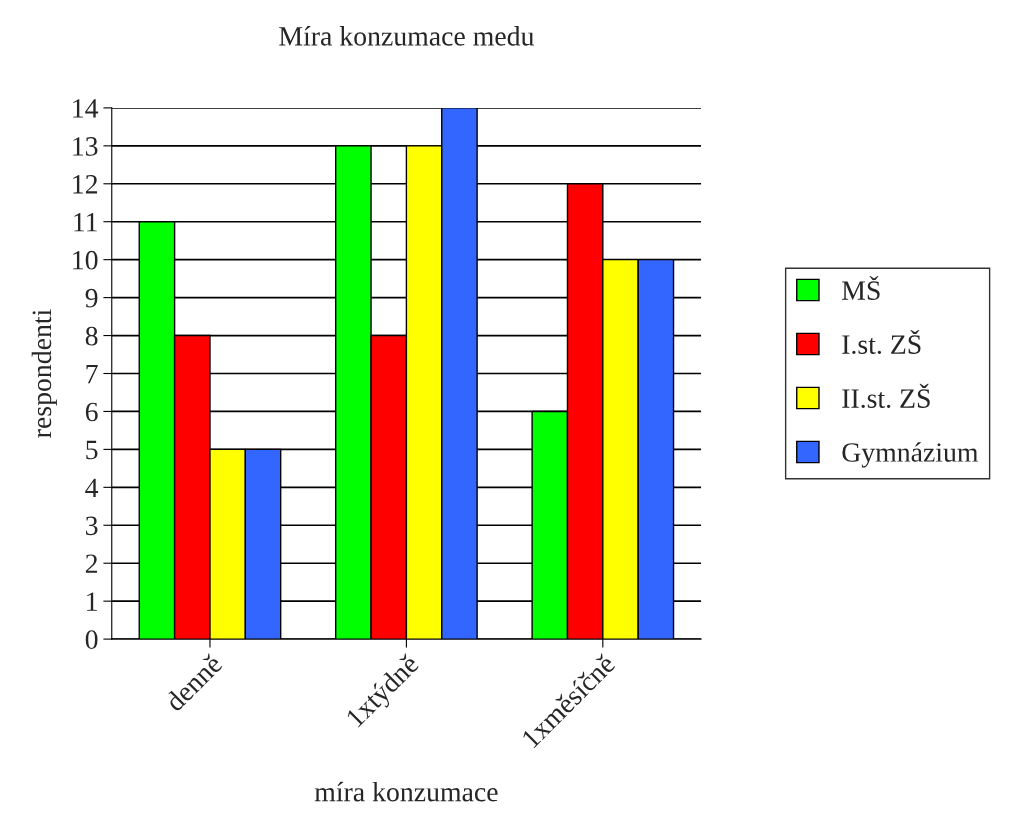 Image resolution: width=1016 pixels, height=830 pixels. What do you see at coordinates (91, 336) in the screenshot?
I see `y-tick-label: 8` at bounding box center [91, 336].